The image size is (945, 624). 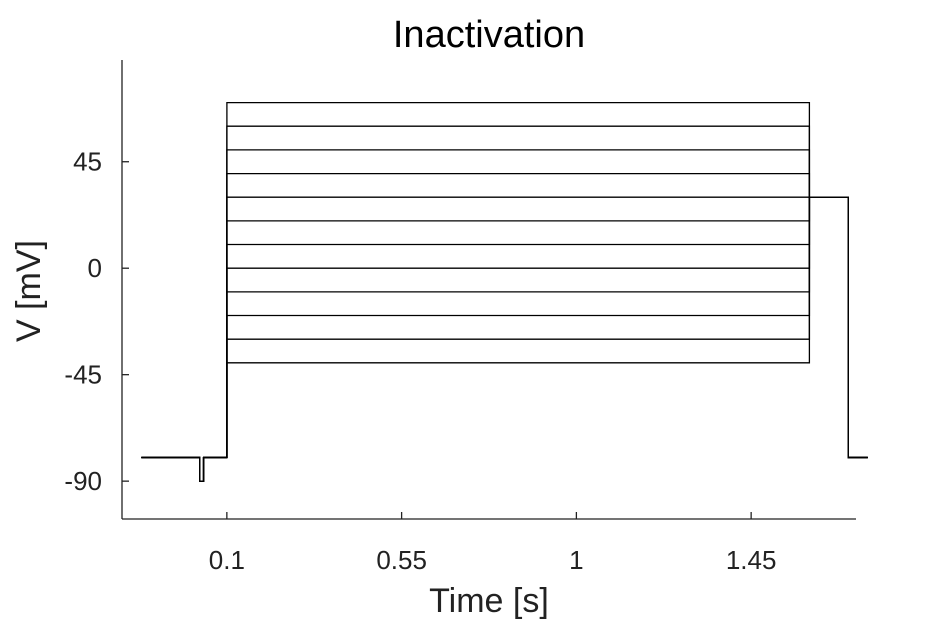 What do you see at coordinates (227, 560) in the screenshot?
I see `x-tick-label: 0.1` at bounding box center [227, 560].